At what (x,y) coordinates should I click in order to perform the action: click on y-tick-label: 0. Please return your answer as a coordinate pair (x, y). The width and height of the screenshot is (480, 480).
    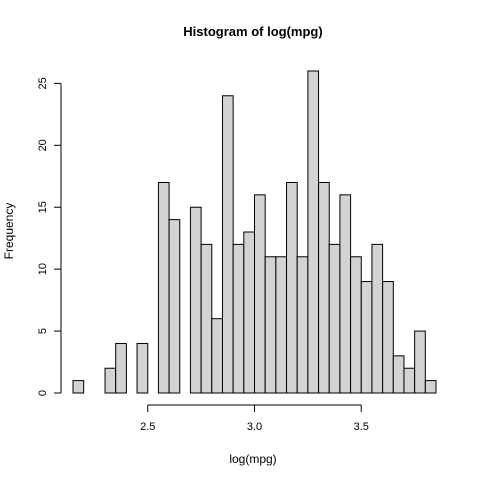
    Looking at the image, I should click on (43, 393).